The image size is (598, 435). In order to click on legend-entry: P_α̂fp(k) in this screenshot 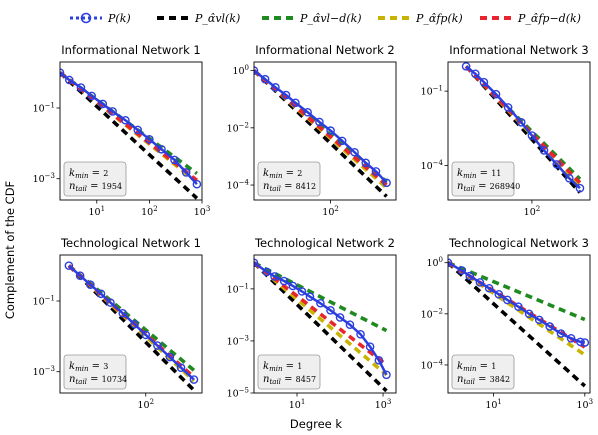, I will do `click(420, 18)`.